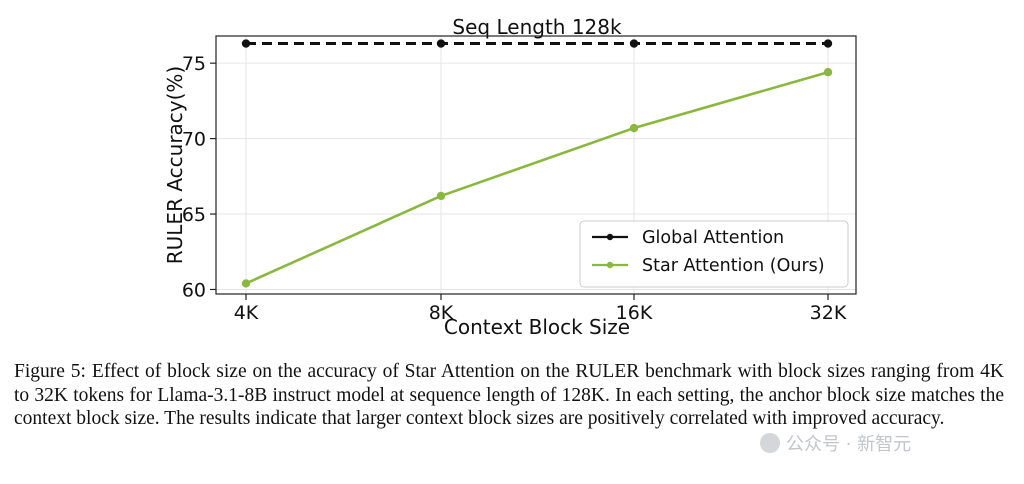 Image resolution: width=1024 pixels, height=484 pixels. What do you see at coordinates (828, 313) in the screenshot?
I see `x-tick-label: 32K` at bounding box center [828, 313].